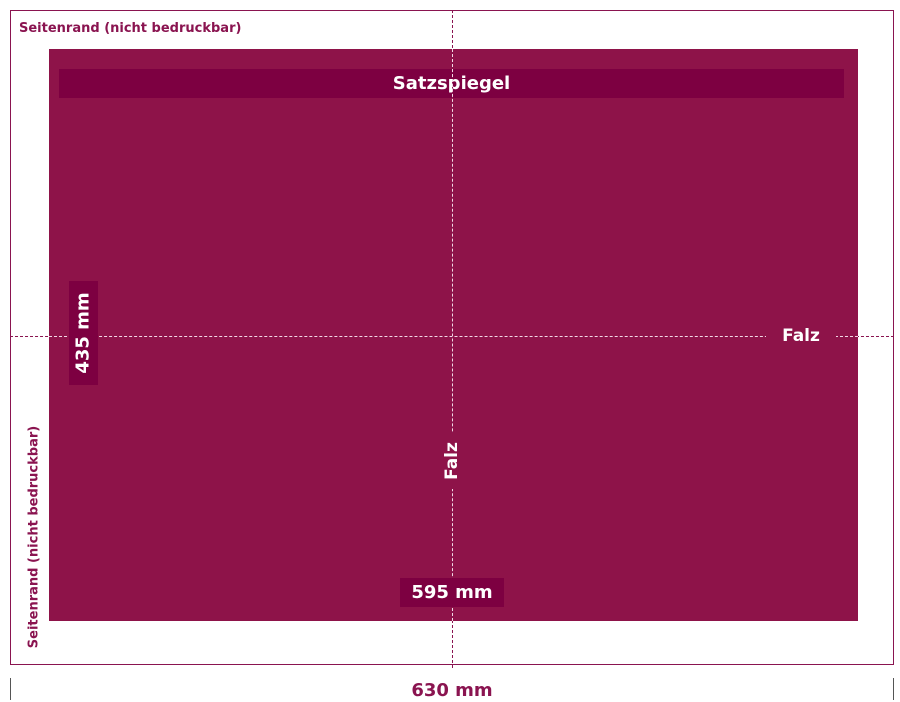 This screenshot has width=900, height=702. I want to click on horizontal-fold-line-on-type-area, so click(453, 336).